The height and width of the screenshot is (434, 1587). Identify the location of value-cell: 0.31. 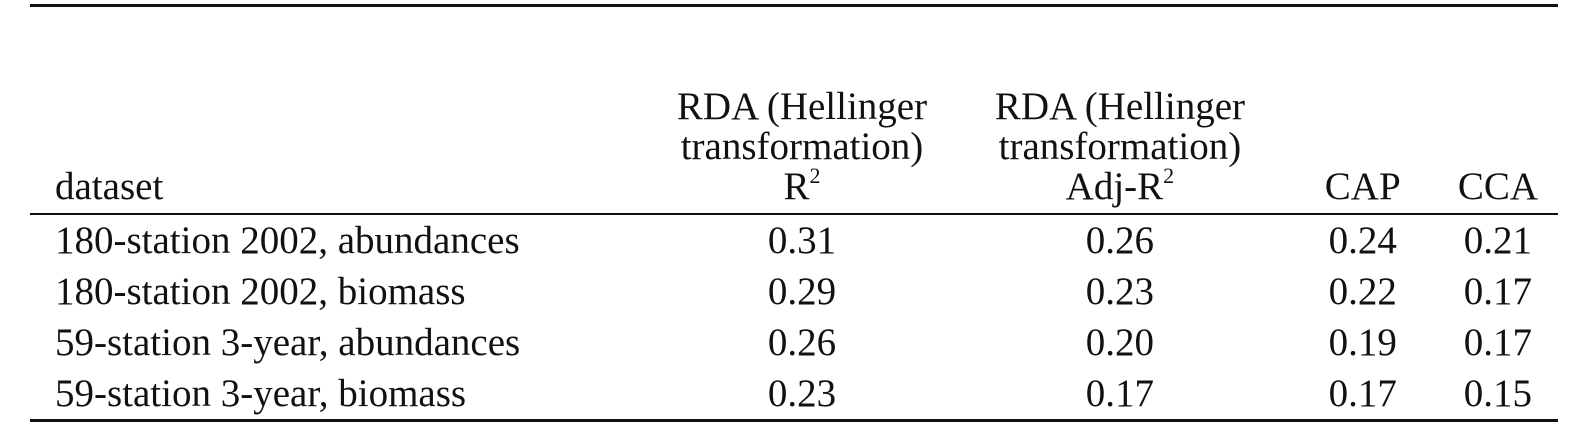
(802, 240).